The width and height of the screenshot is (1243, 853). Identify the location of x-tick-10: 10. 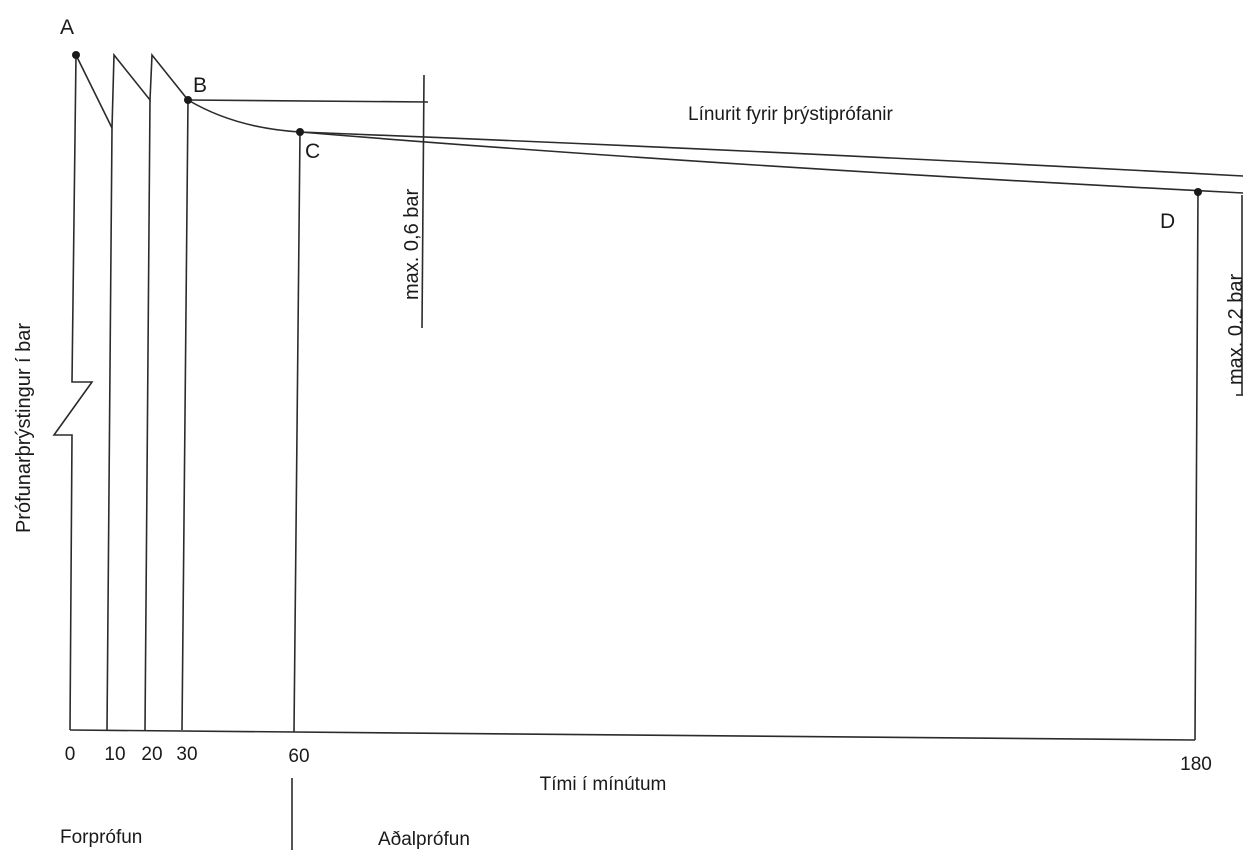
(114, 754).